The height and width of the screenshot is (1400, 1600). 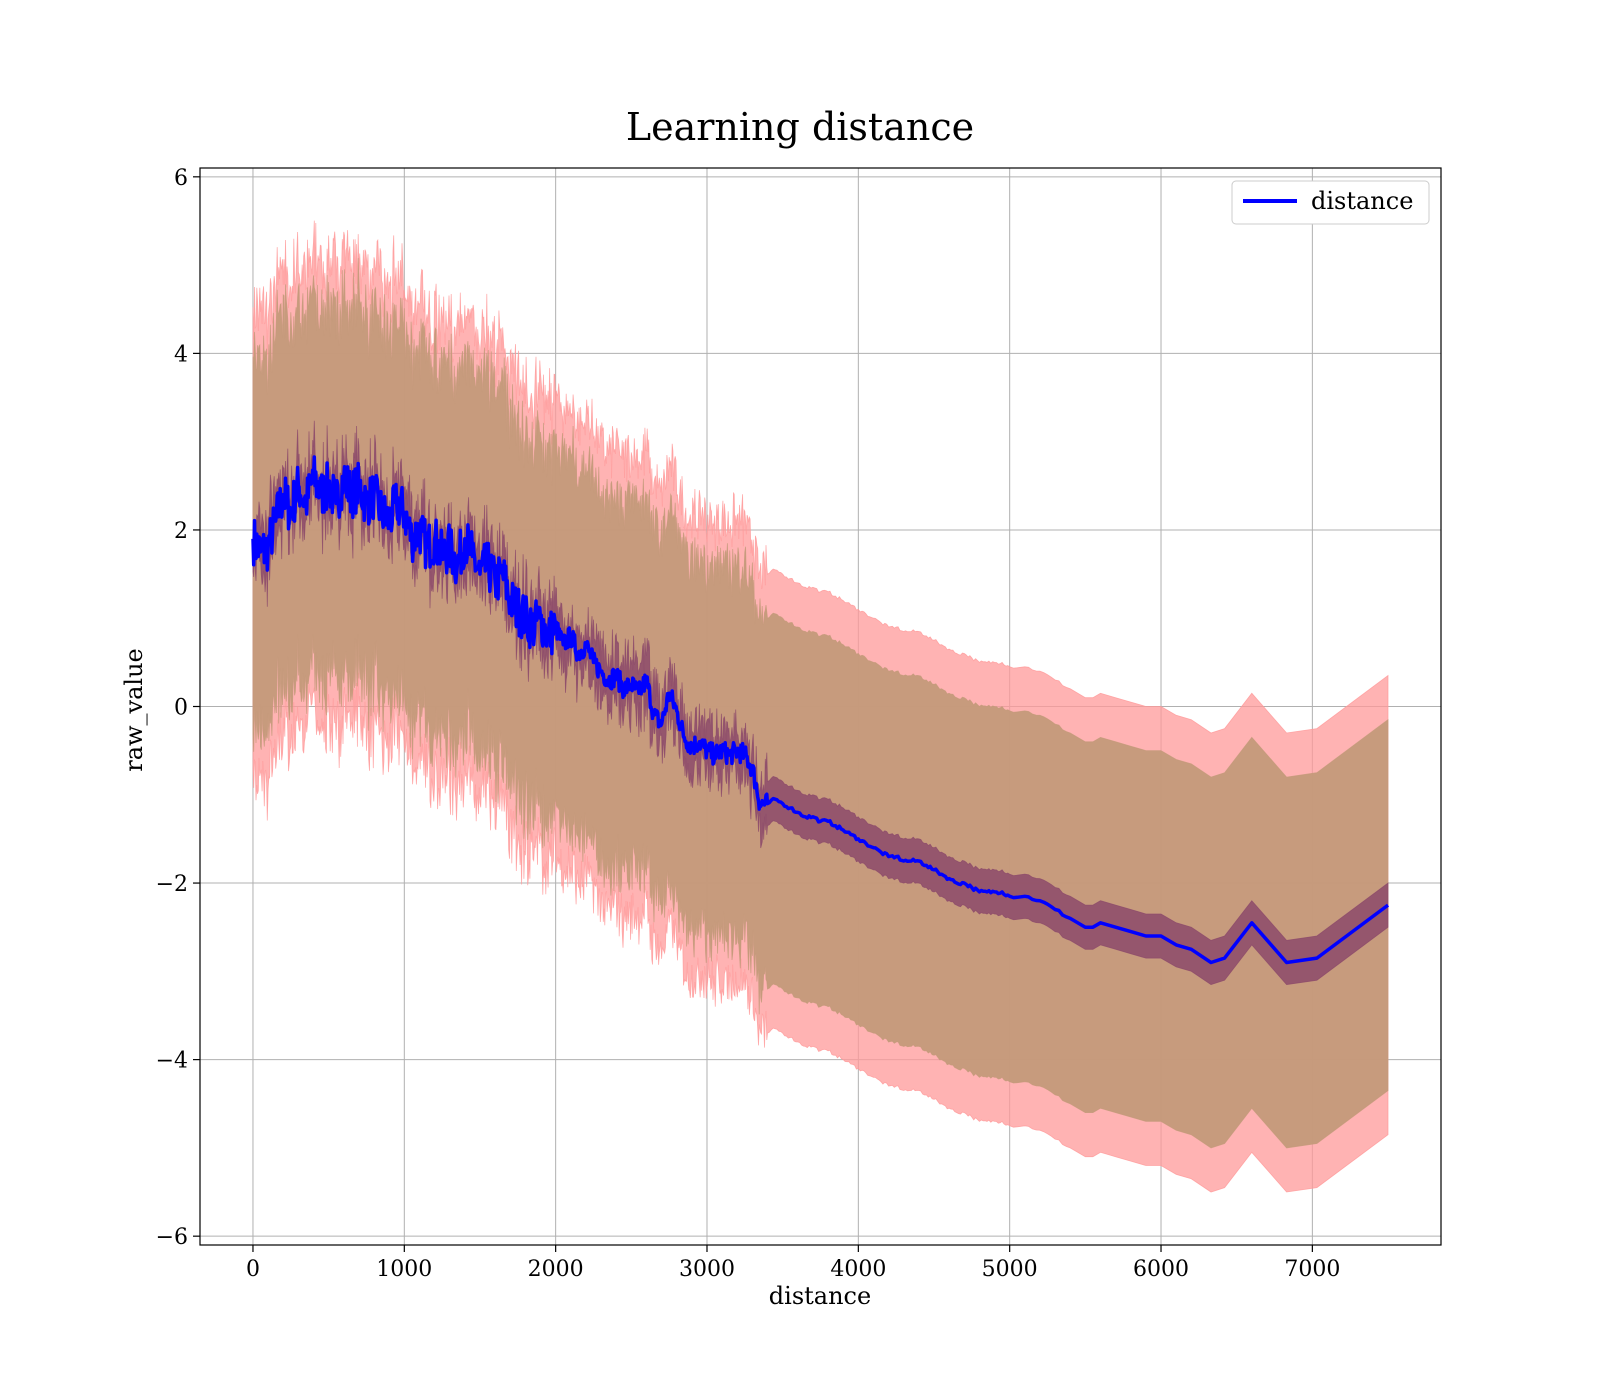 I want to click on x-tick-label: 5000, so click(x=1010, y=1269).